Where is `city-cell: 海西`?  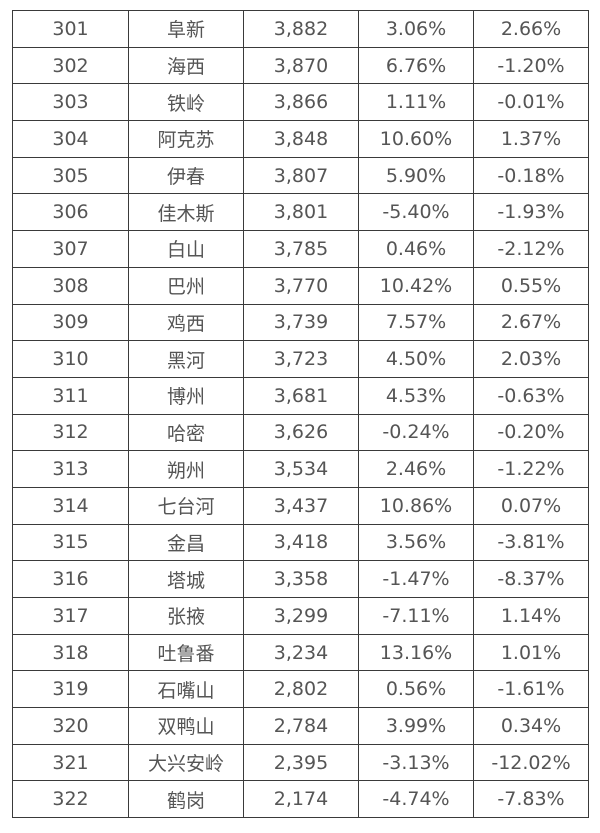 city-cell: 海西 is located at coordinates (186, 65).